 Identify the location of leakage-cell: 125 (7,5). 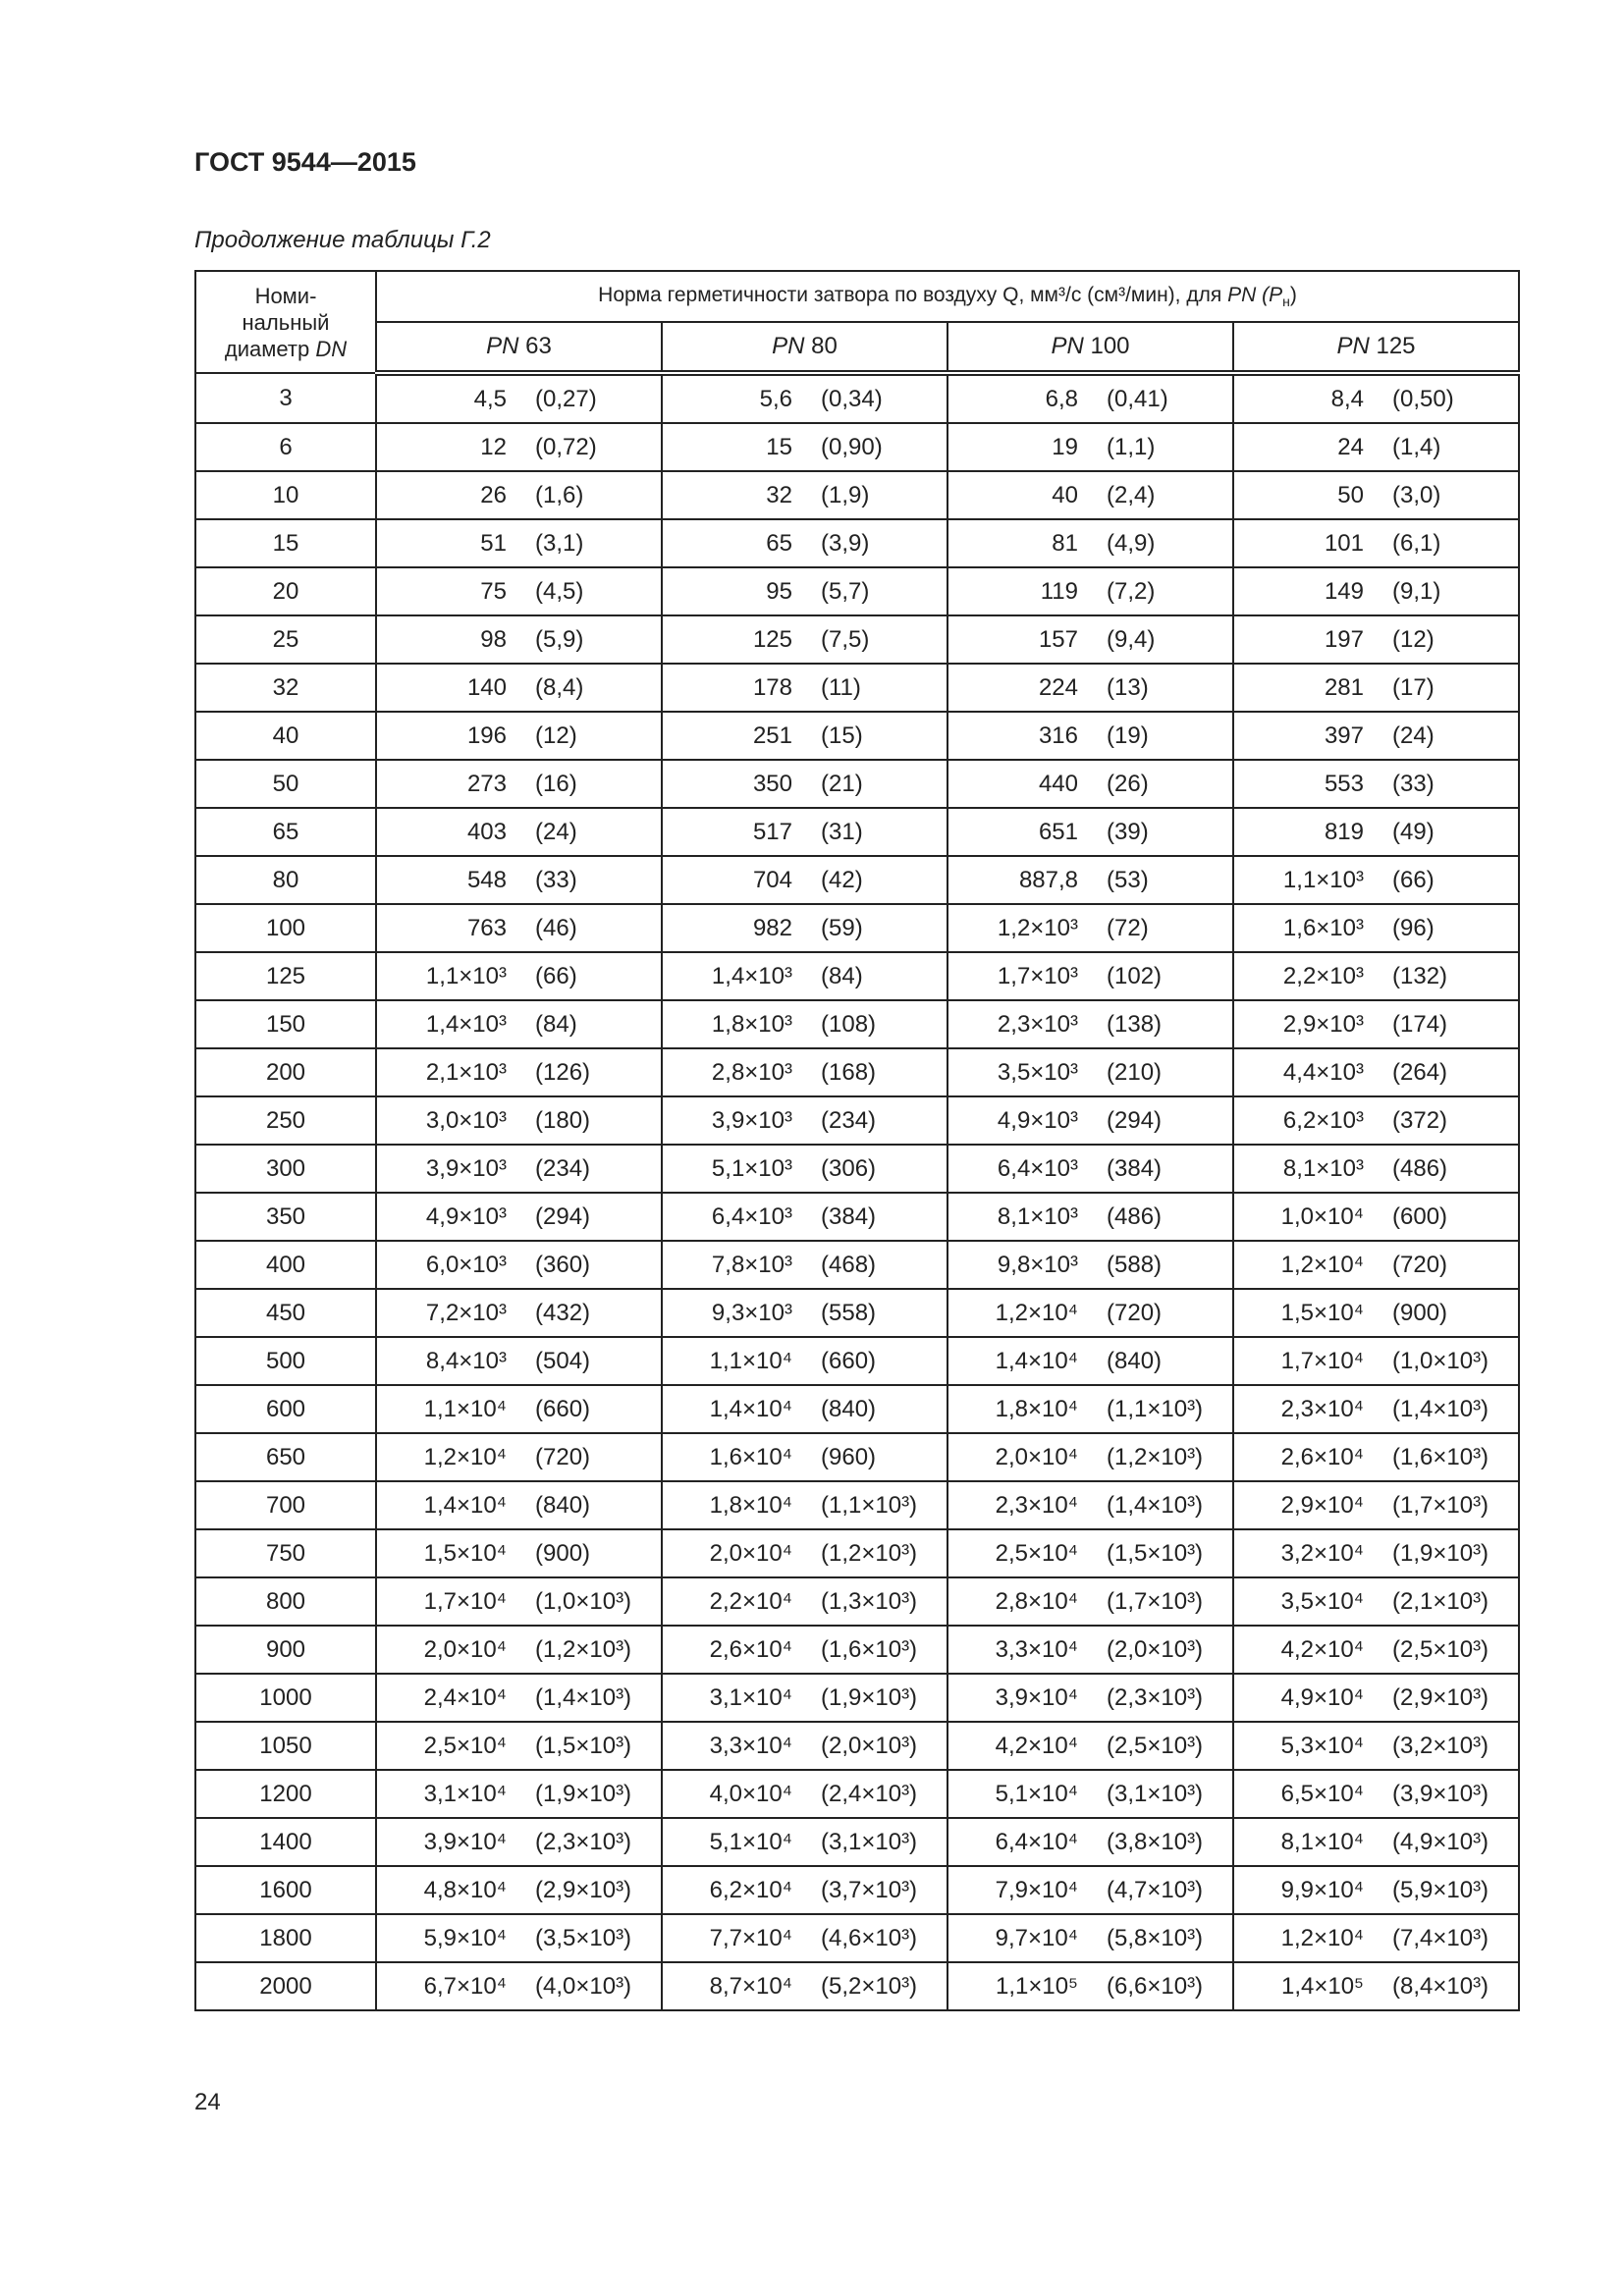
(804, 639).